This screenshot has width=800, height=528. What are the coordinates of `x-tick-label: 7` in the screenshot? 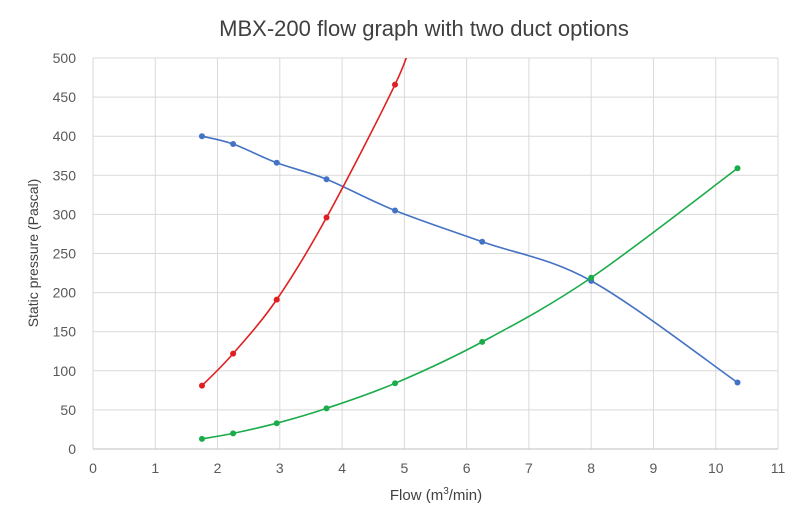 It's located at (529, 468).